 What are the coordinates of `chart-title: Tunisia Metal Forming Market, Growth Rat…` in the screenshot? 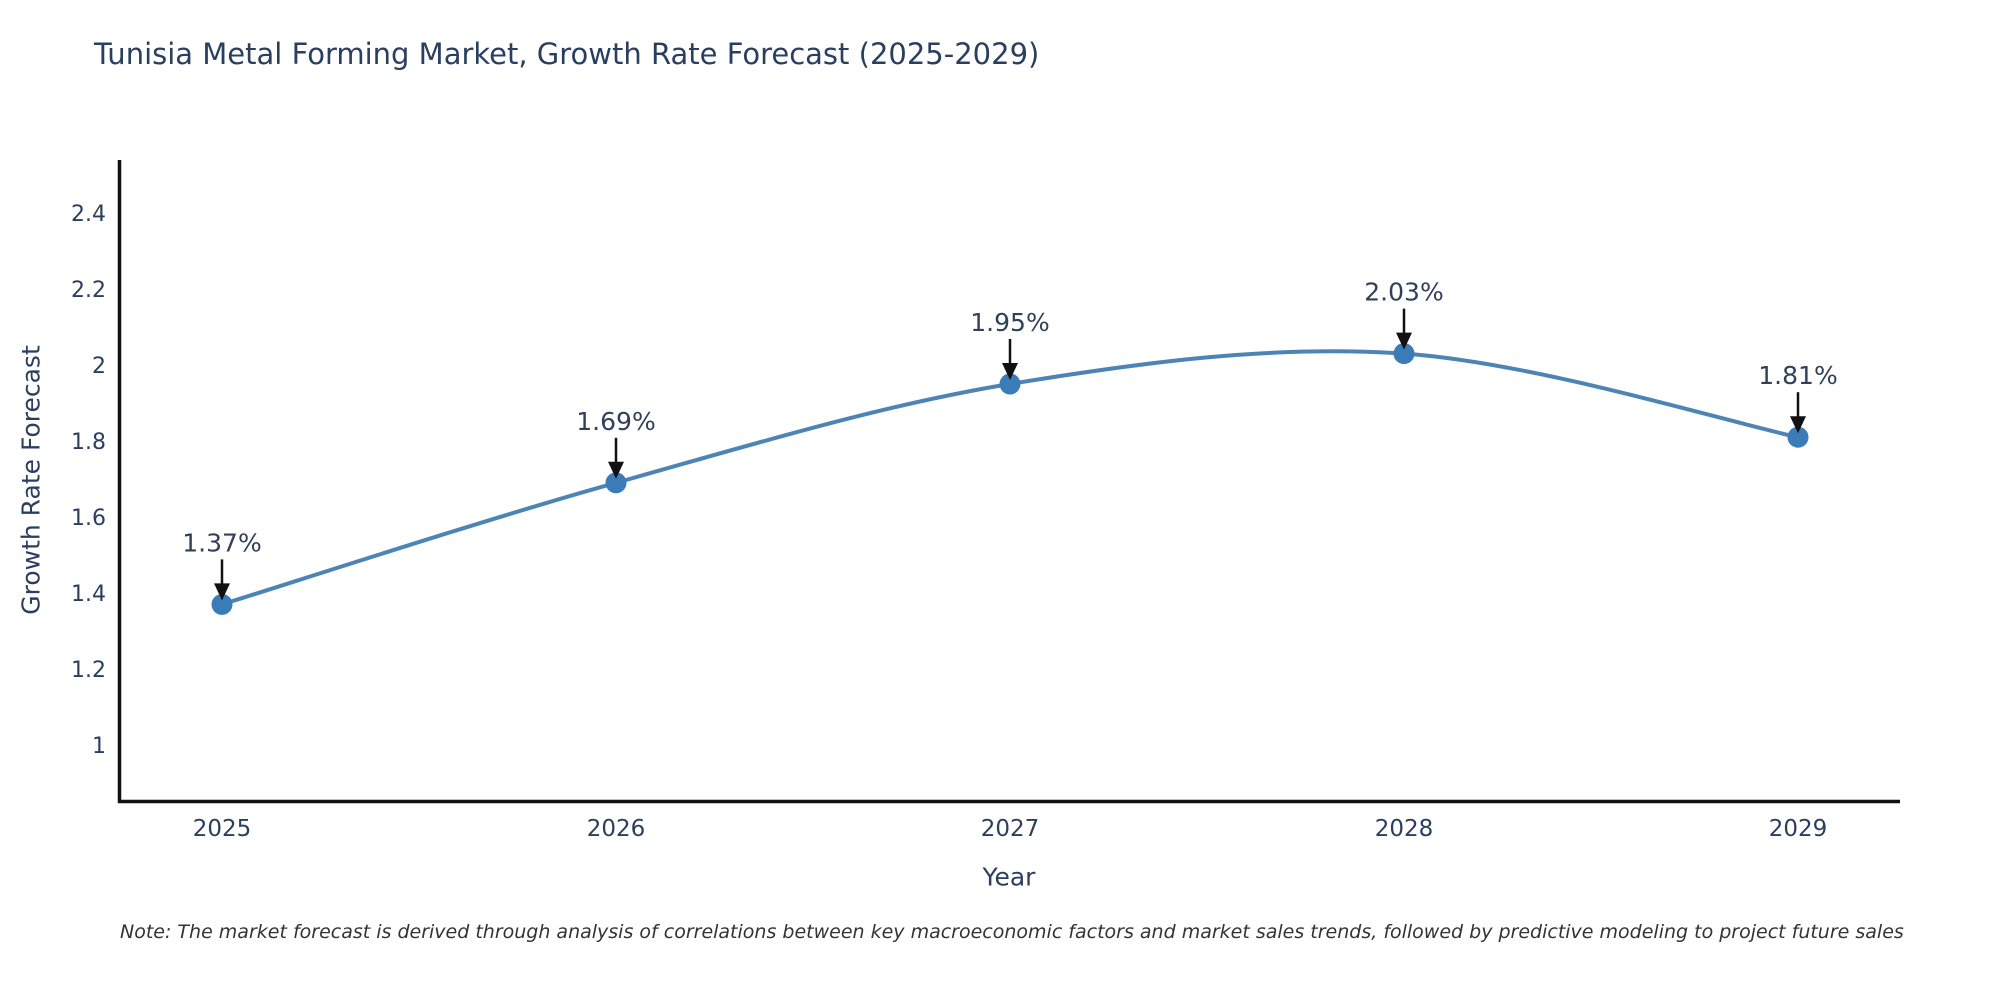 It's located at (567, 54).